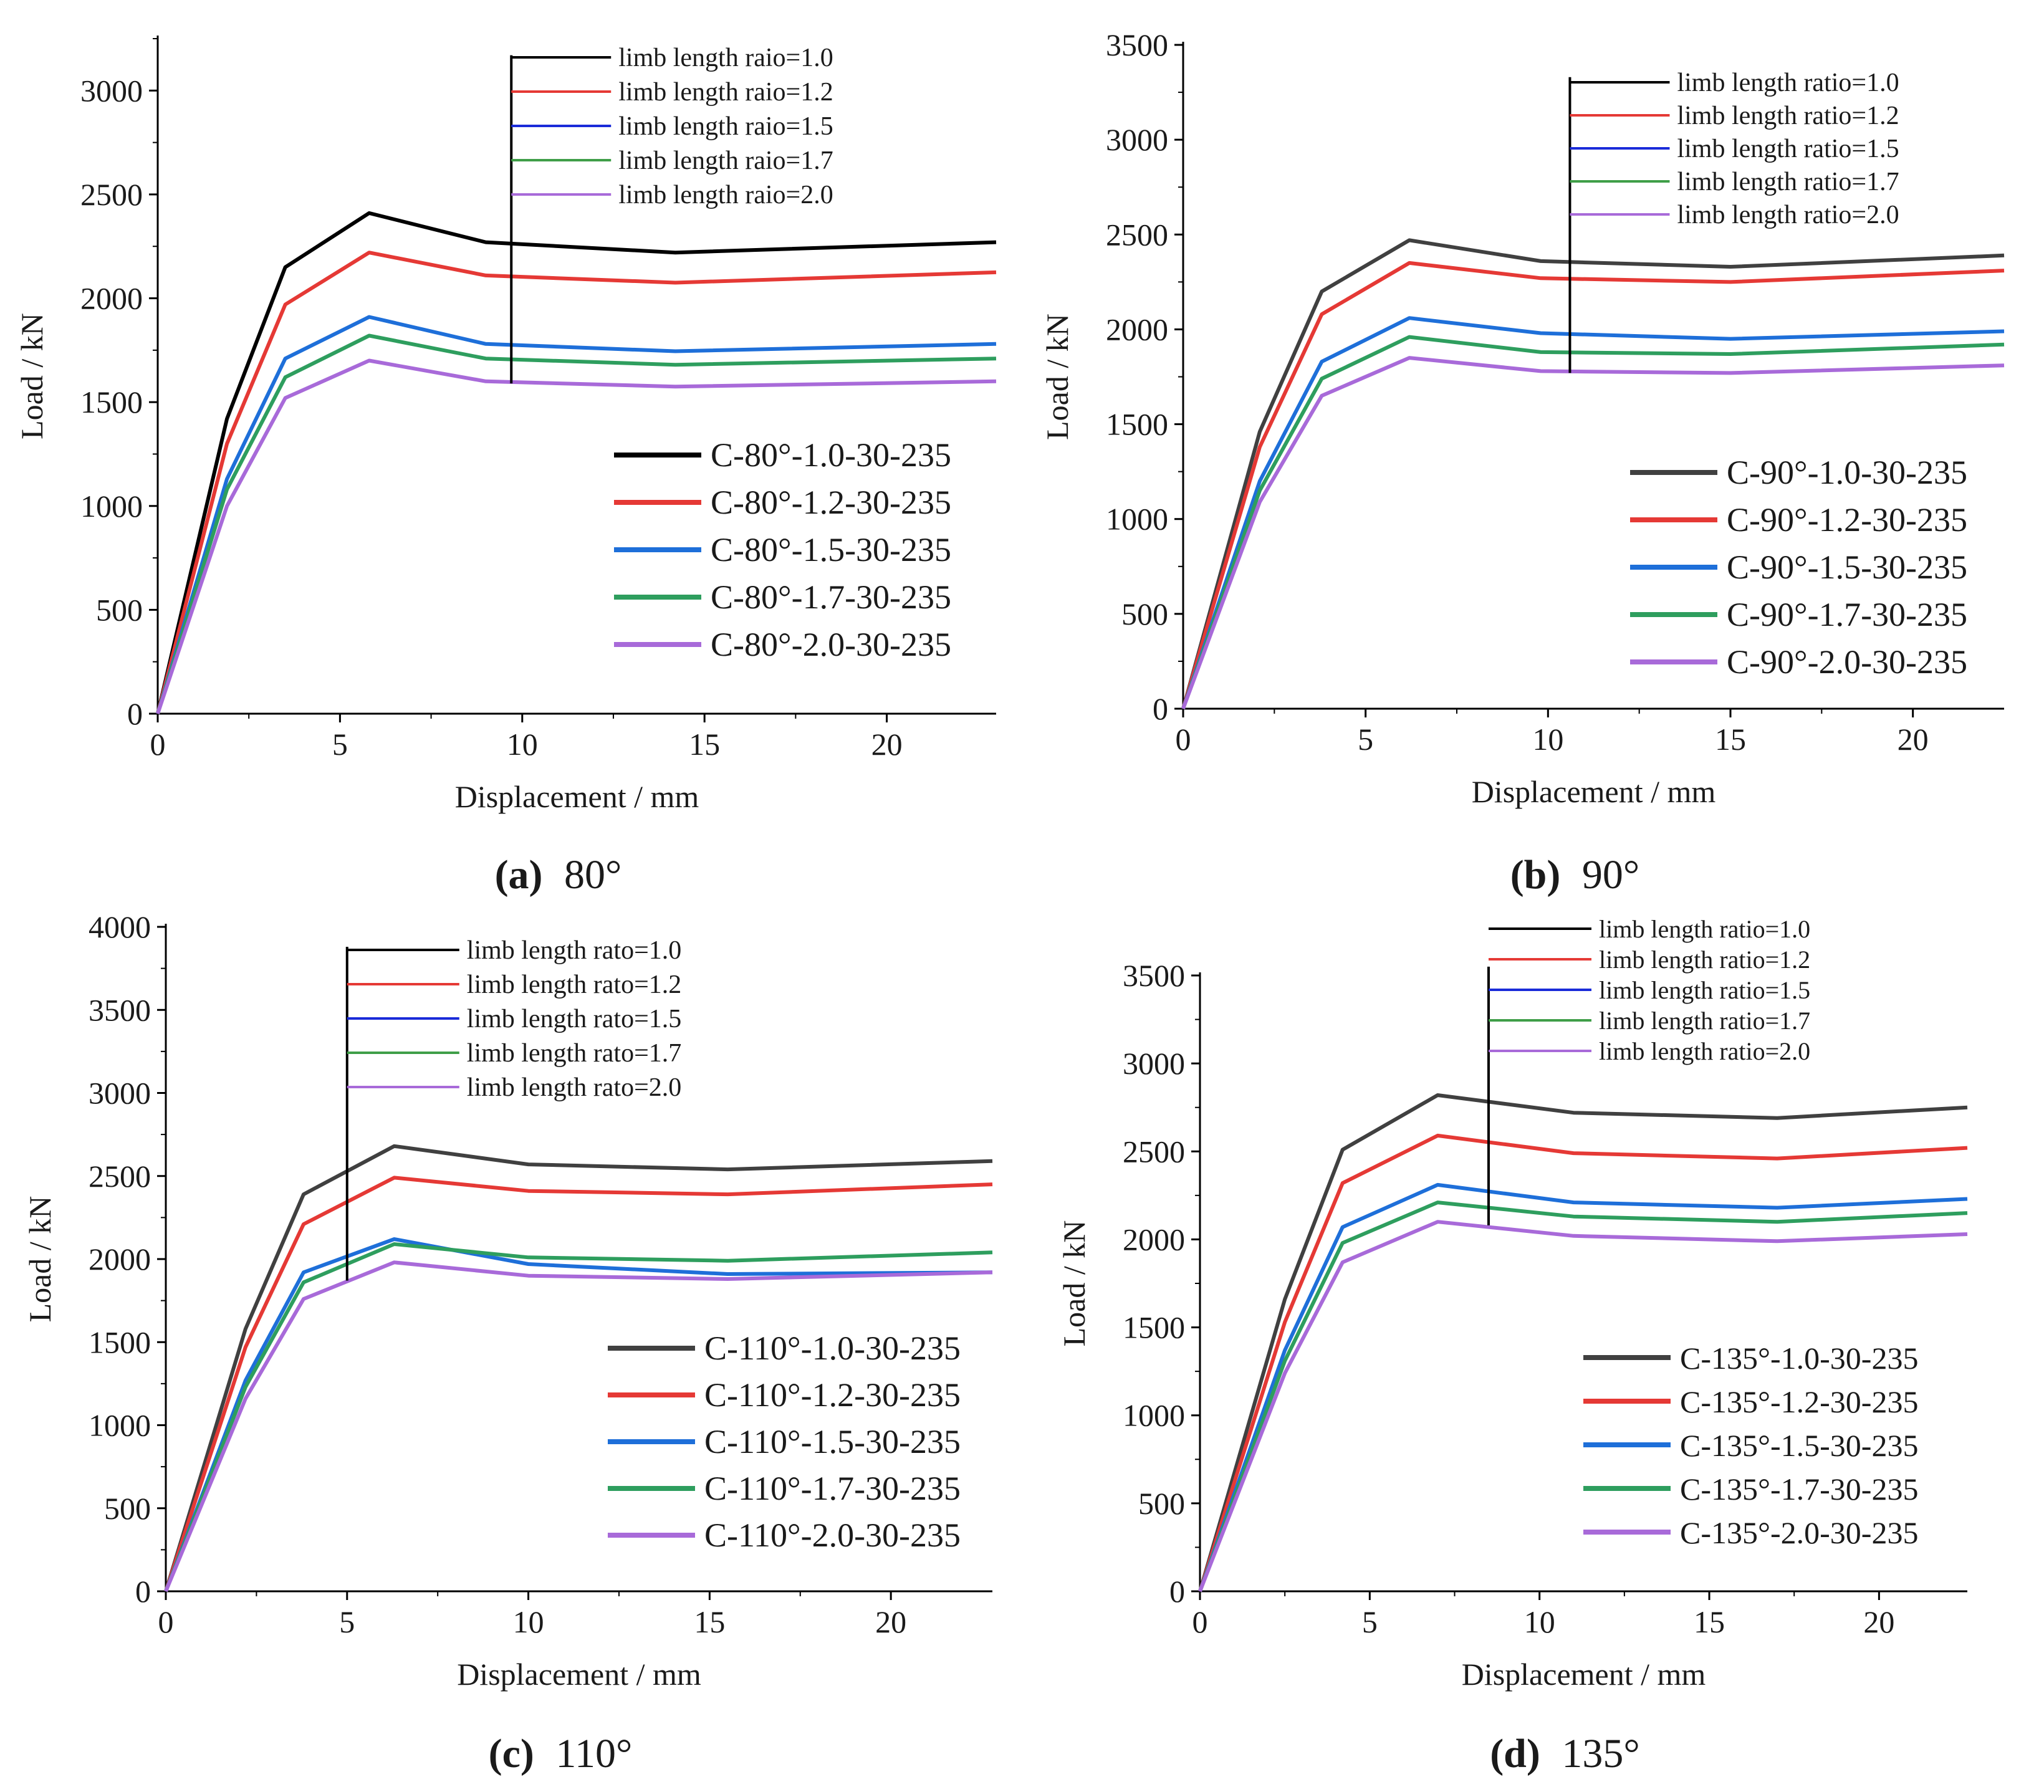 The width and height of the screenshot is (2044, 1792). What do you see at coordinates (1799, 1532) in the screenshot?
I see `panel-d-legend-label-4: C-135°-2.0-30-235` at bounding box center [1799, 1532].